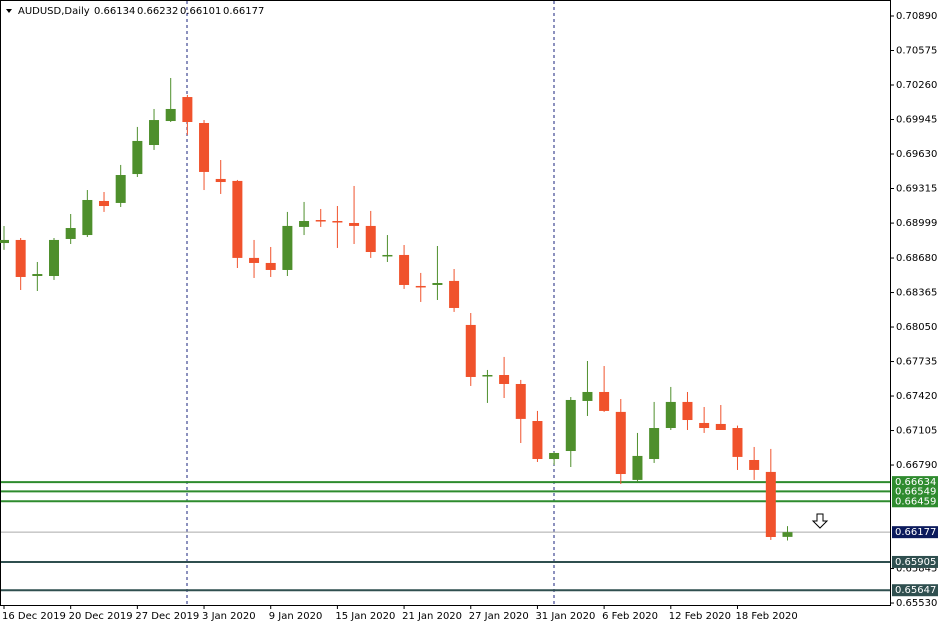 The width and height of the screenshot is (940, 627). What do you see at coordinates (114, 11) in the screenshot?
I see `header-value: 0.66134` at bounding box center [114, 11].